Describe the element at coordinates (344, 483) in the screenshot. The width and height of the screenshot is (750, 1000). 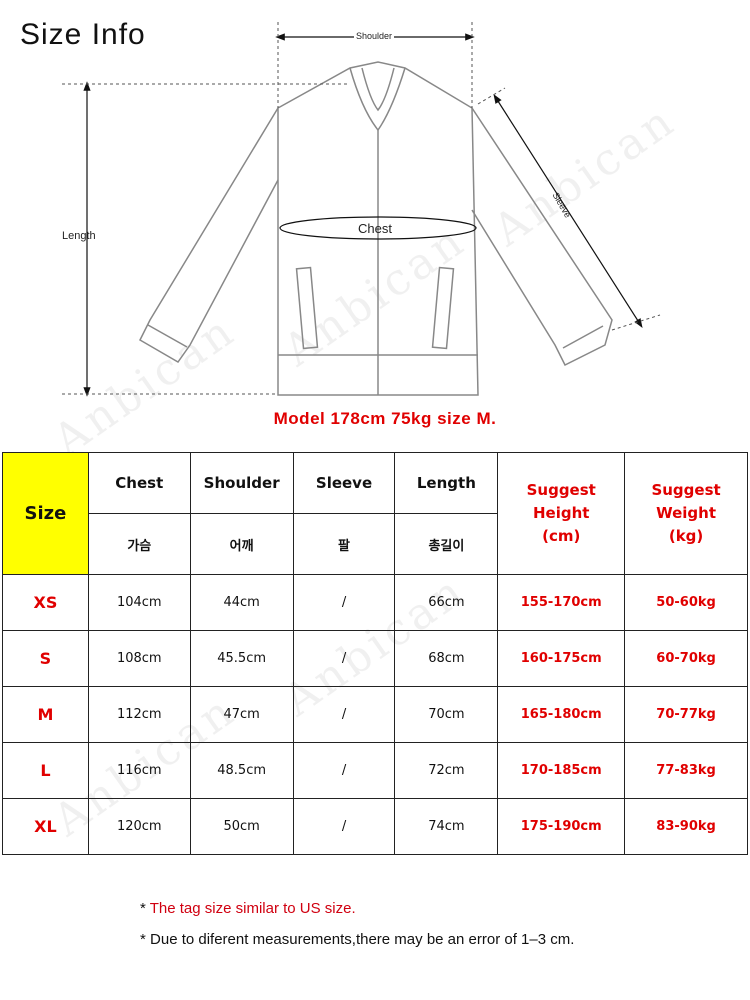
I see `header-sleeve: Sleeve` at that location.